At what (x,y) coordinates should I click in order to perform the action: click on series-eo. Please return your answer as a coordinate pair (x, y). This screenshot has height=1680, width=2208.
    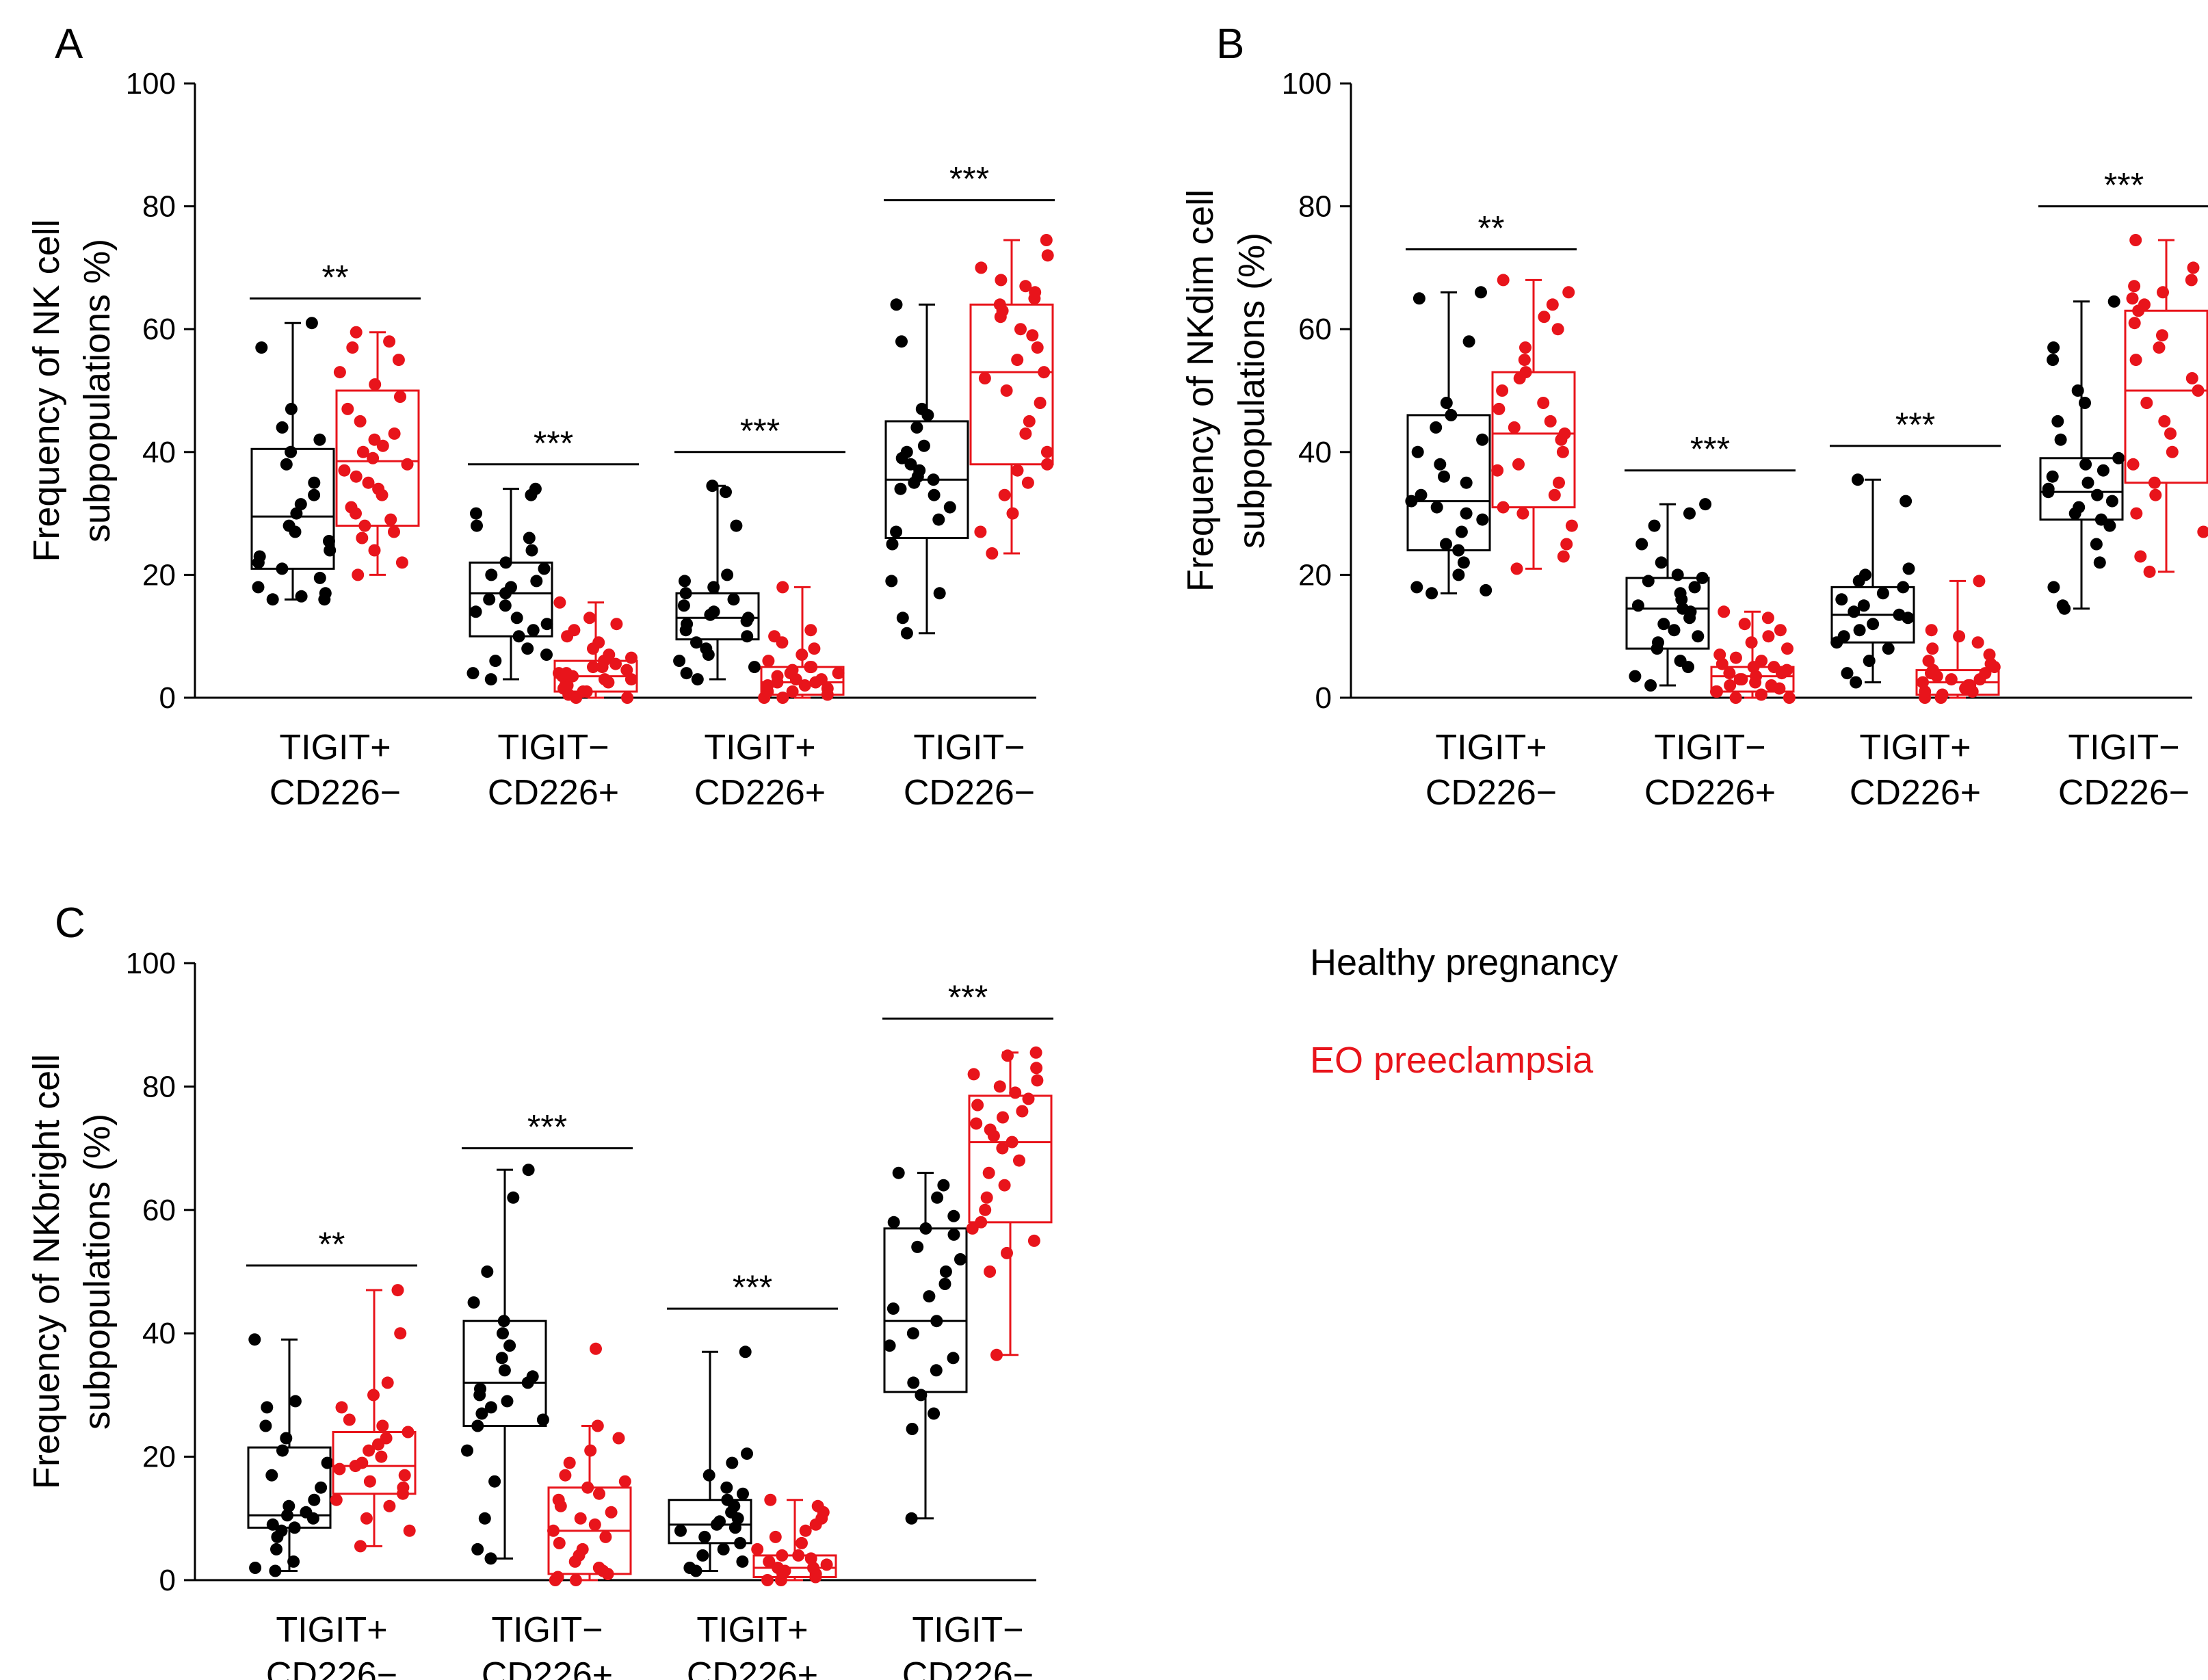
    Looking at the image, I should click on (693, 469).